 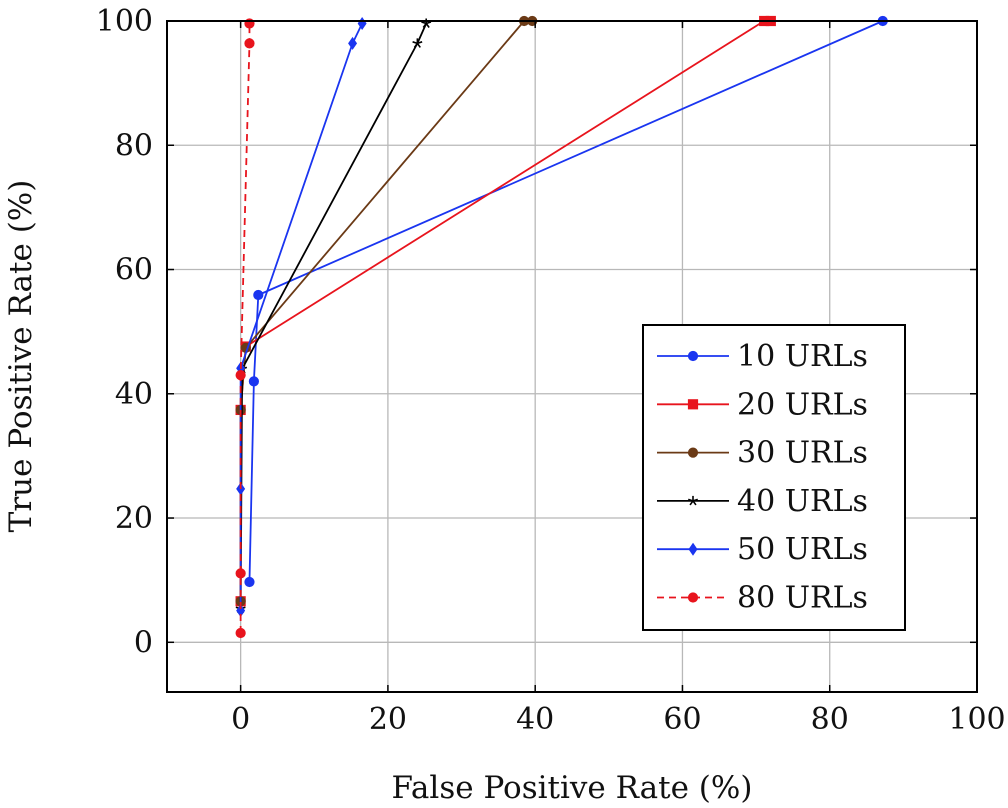 I want to click on legend-box, so click(x=774, y=477).